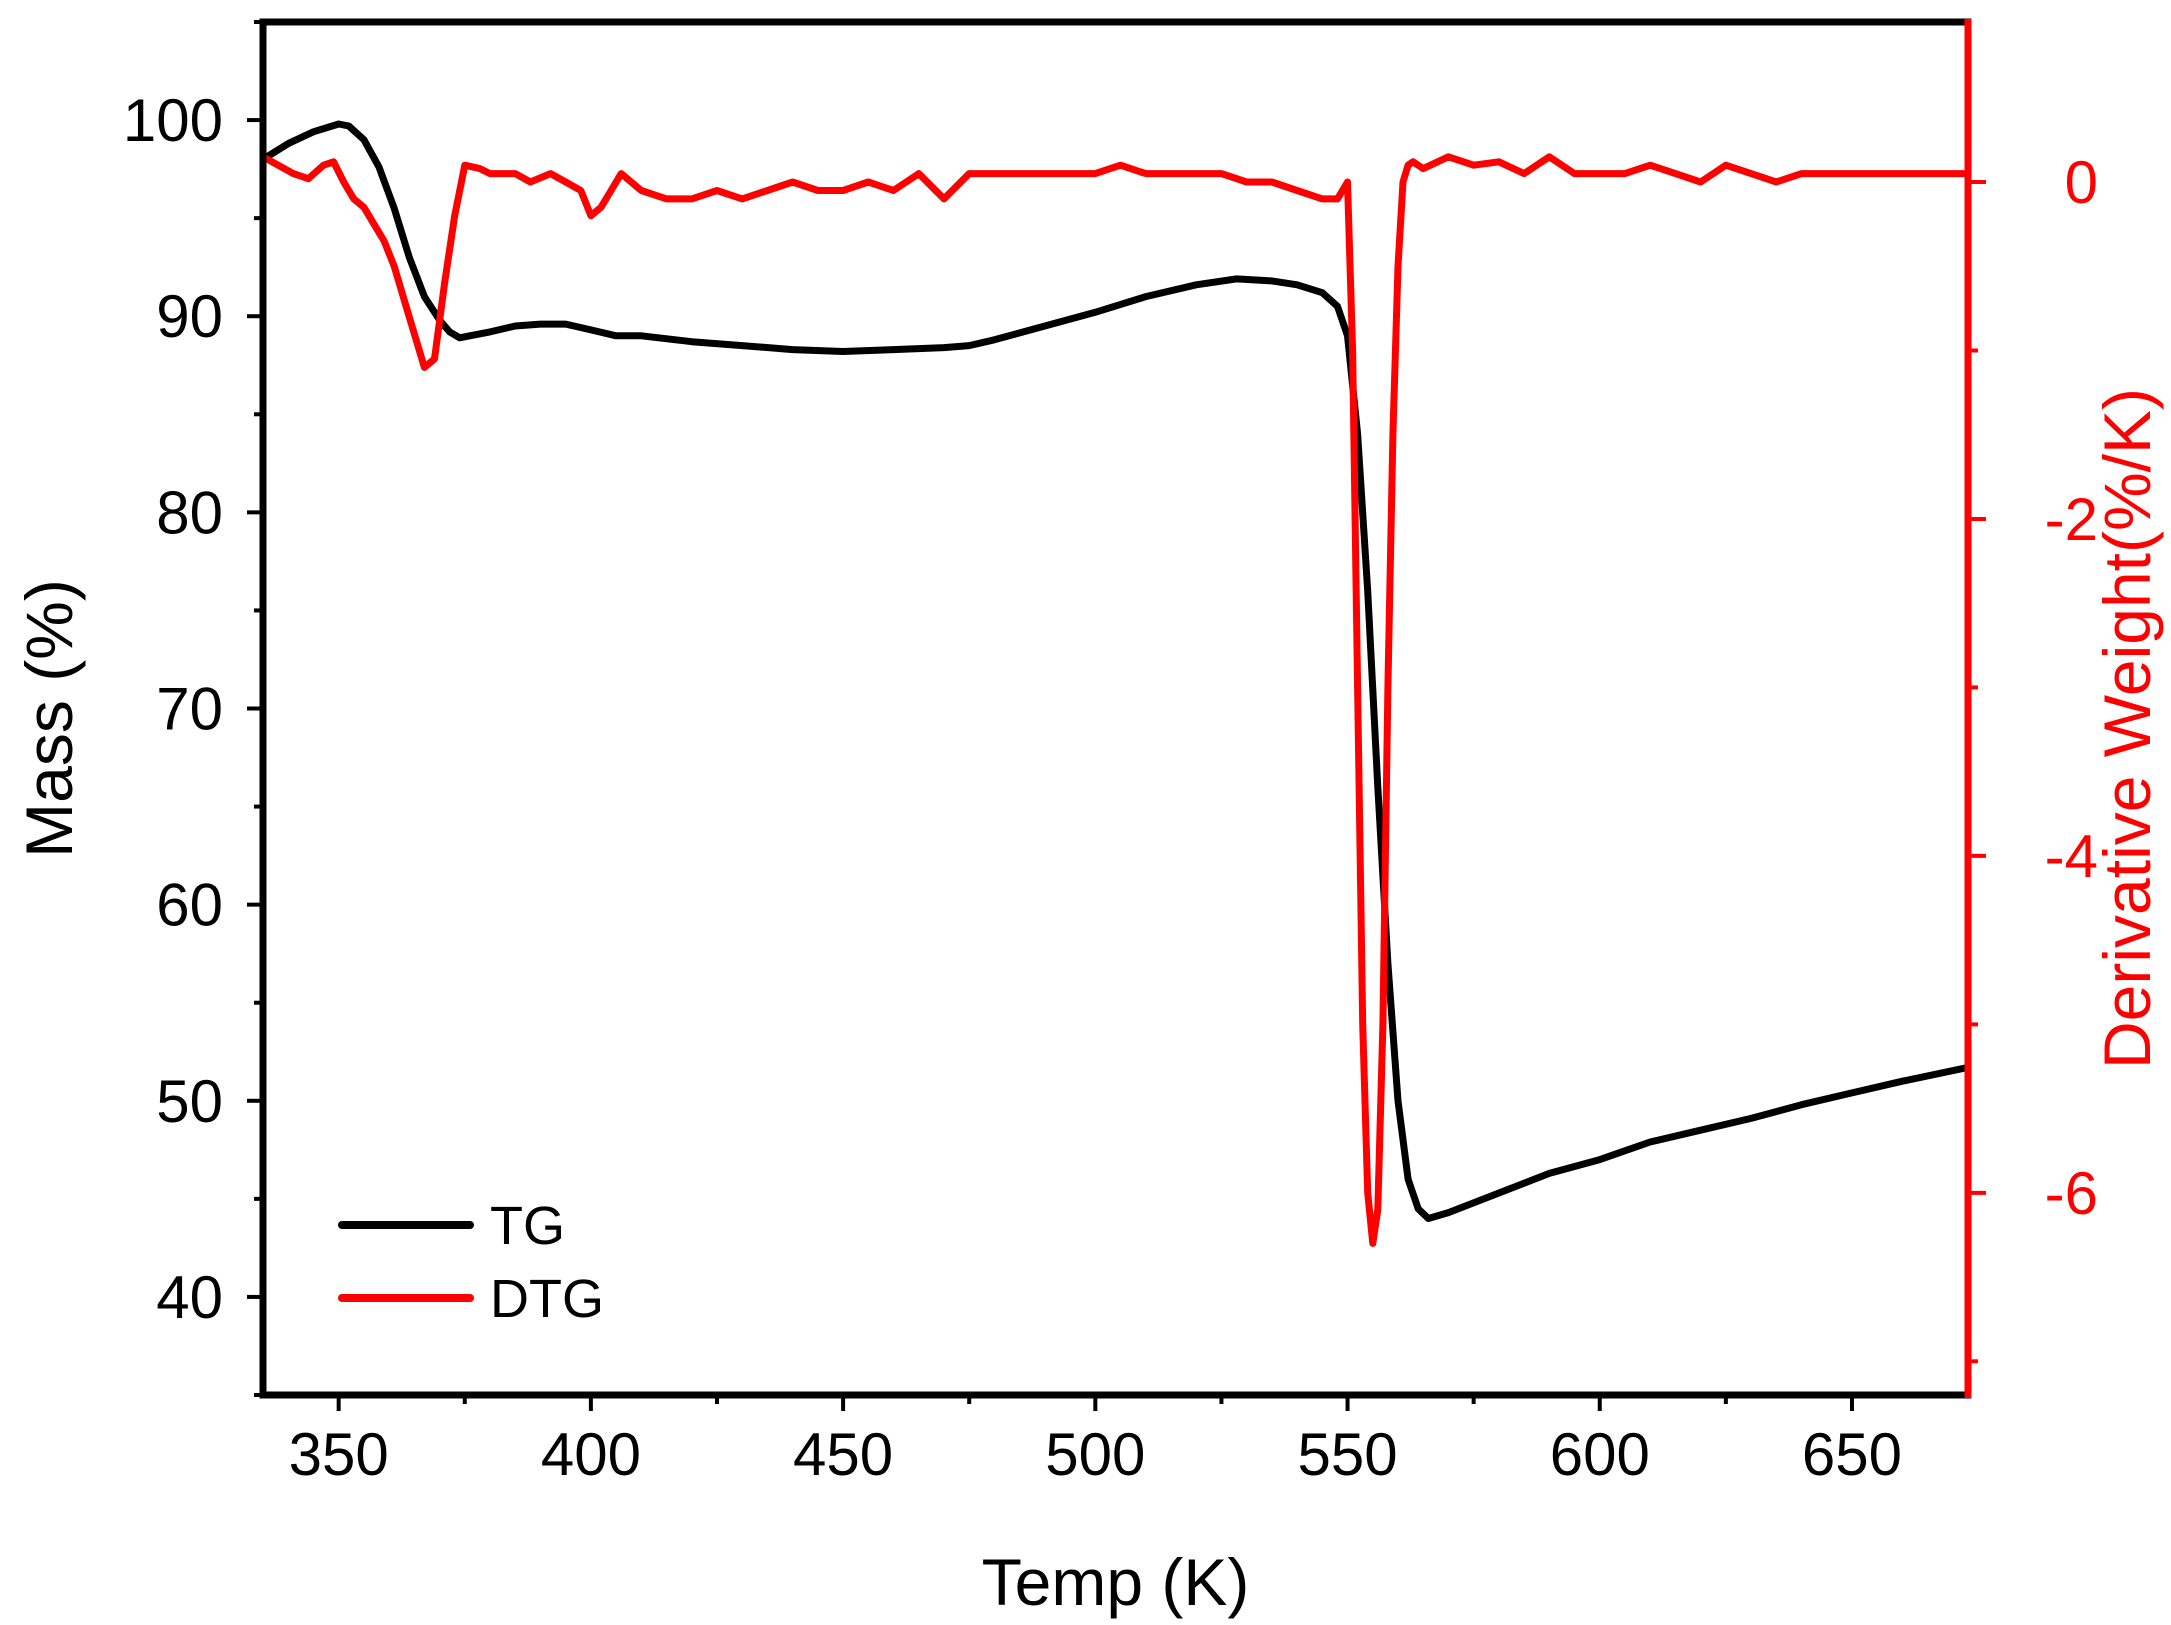 The image size is (2171, 1625). I want to click on x-tick-label: 400, so click(591, 1454).